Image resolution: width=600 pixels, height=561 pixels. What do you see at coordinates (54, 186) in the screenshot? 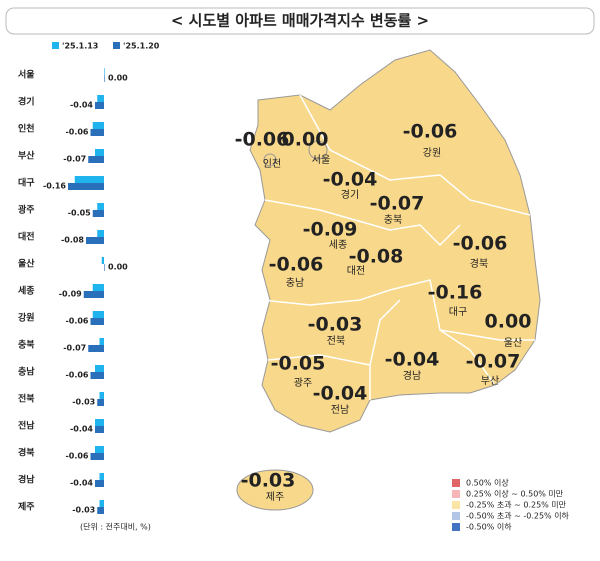
I see `value-label: -0.16` at bounding box center [54, 186].